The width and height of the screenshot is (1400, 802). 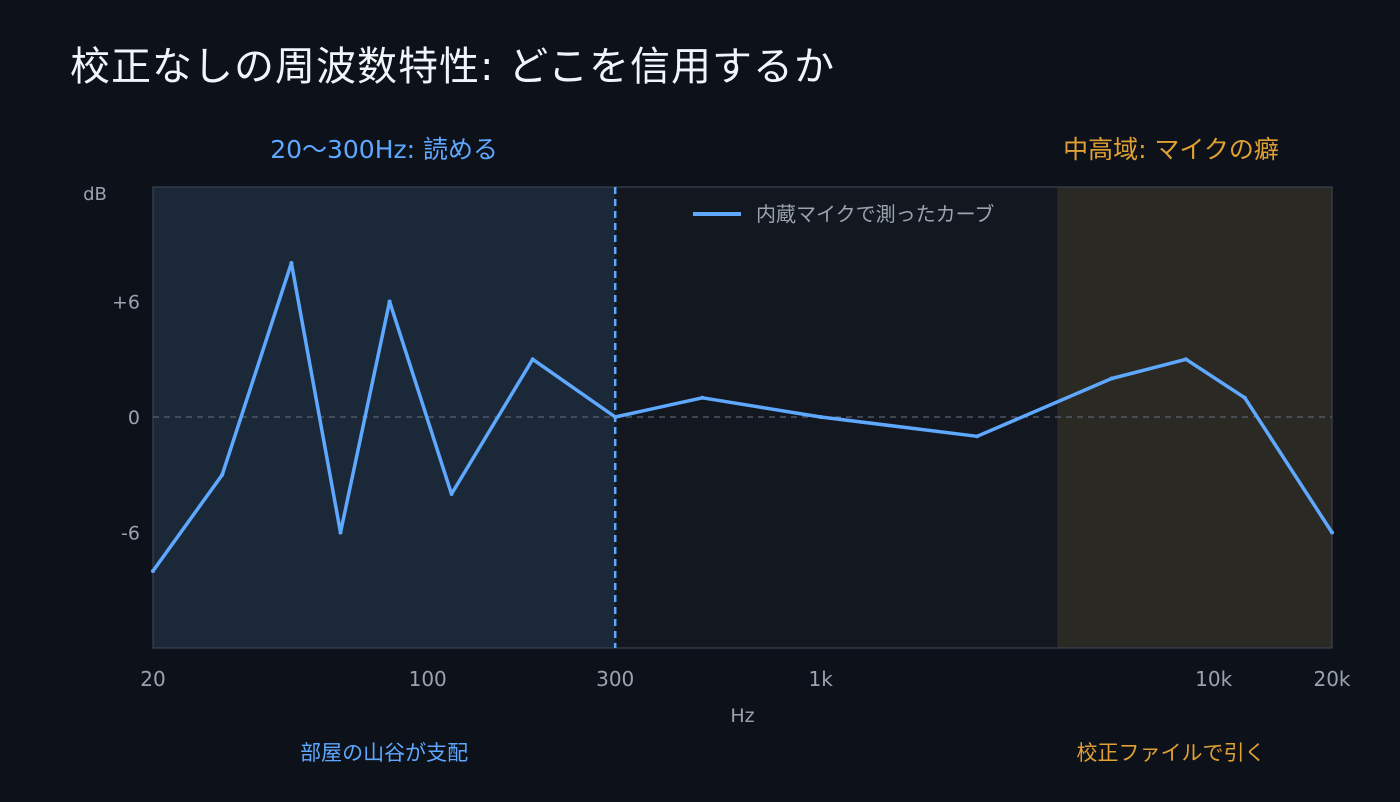 What do you see at coordinates (134, 418) in the screenshot?
I see `y-tick-label: 0` at bounding box center [134, 418].